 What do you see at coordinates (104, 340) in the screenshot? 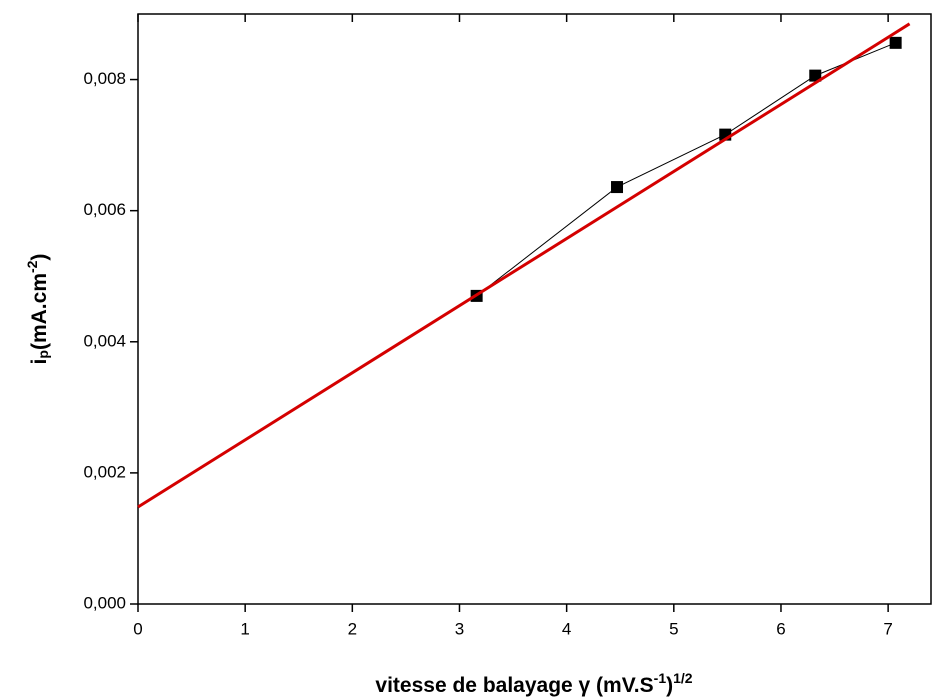
I see `y-tick-label: 0,004` at bounding box center [104, 340].